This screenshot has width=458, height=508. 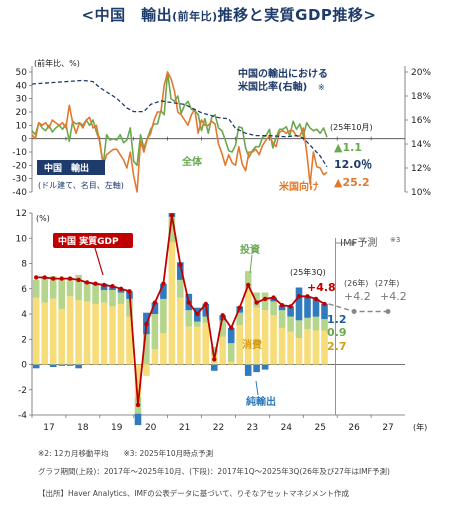 What do you see at coordinates (53, 331) in the screenshot?
I see `bar-c-17Q3` at bounding box center [53, 331].